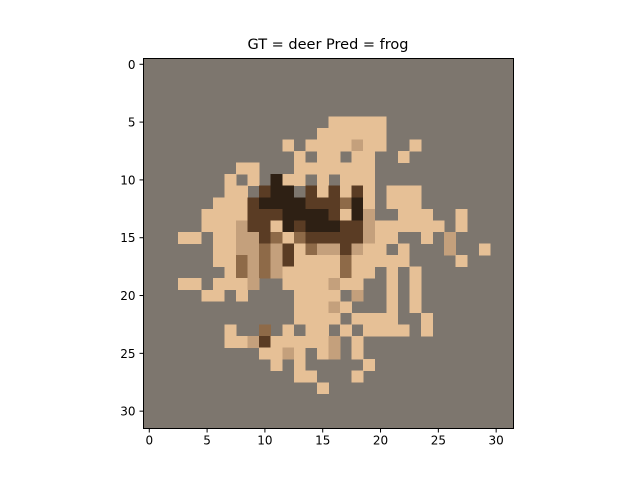 The image size is (640, 480). What do you see at coordinates (264, 441) in the screenshot?
I see `x-tick-label: 10` at bounding box center [264, 441].